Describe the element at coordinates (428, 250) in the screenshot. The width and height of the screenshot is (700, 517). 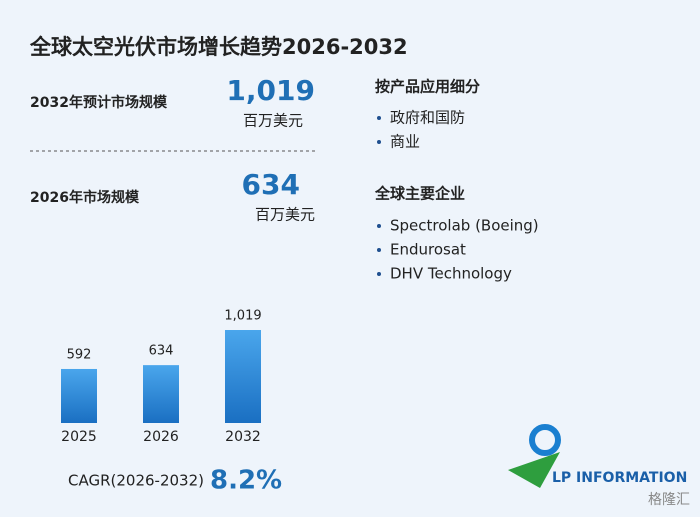
I see `list-item: Endurosat` at that location.